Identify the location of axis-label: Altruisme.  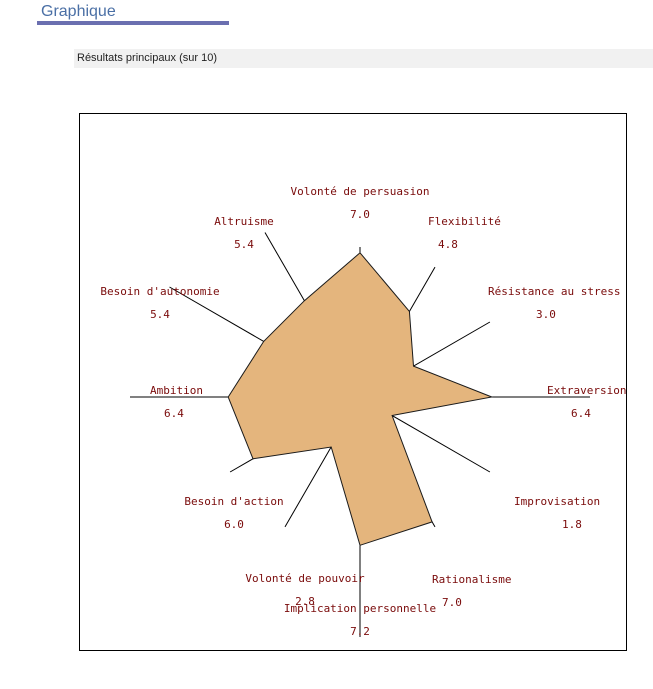
(244, 221).